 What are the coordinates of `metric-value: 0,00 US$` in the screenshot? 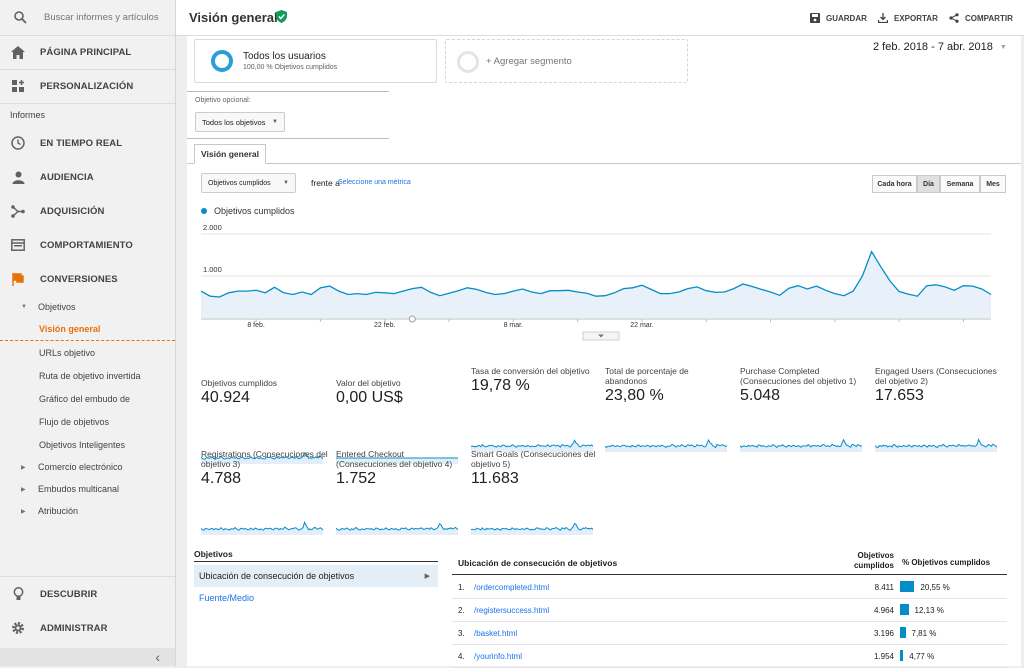 It's located at (369, 397).